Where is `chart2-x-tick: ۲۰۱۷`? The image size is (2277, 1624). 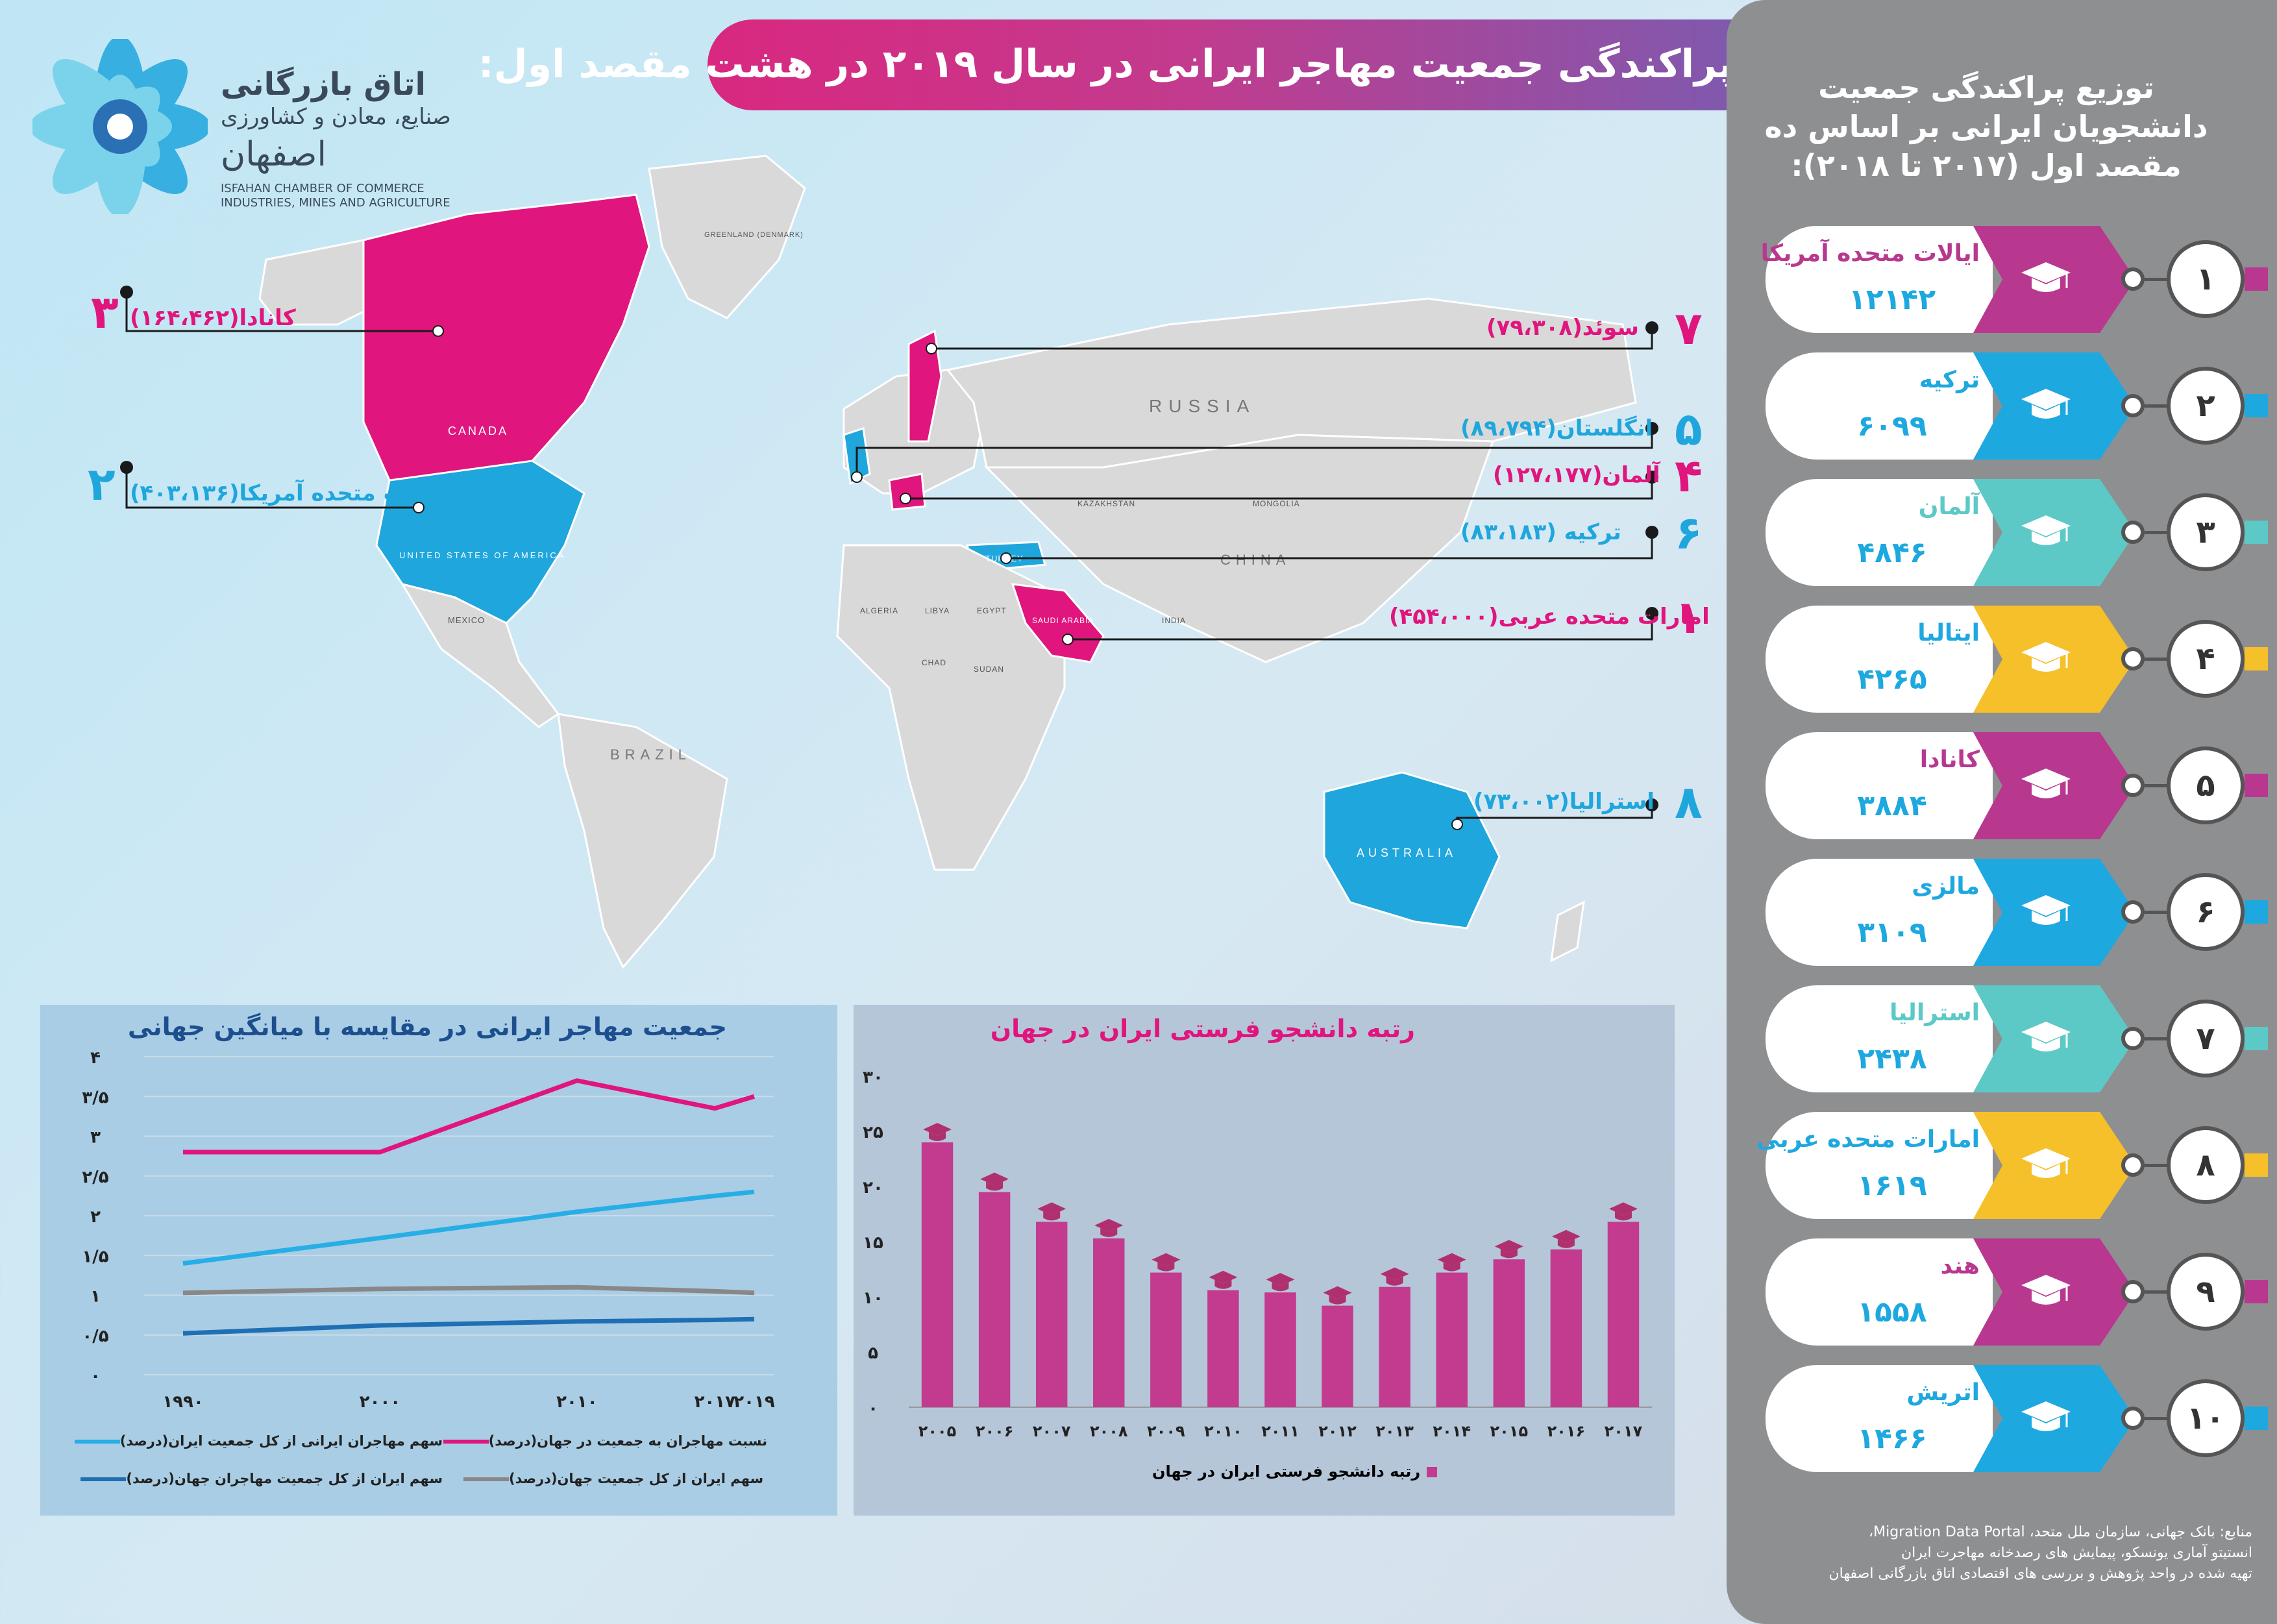
chart2-x-tick: ۲۰۱۷ is located at coordinates (1624, 1431).